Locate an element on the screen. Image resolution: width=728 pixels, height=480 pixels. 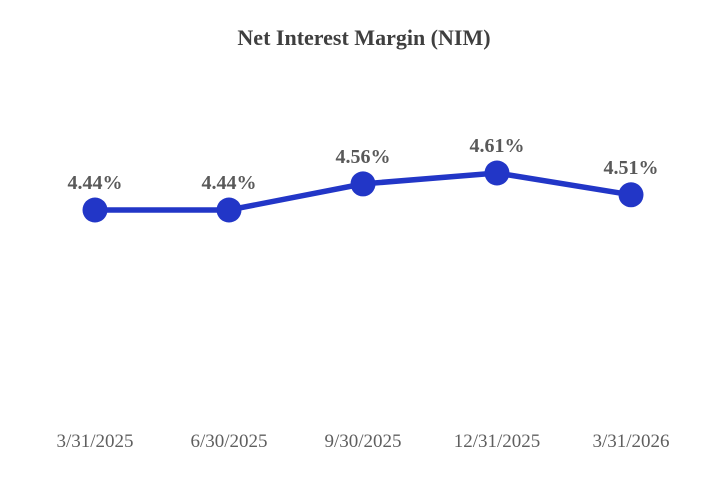
data-point-label: 4.56% is located at coordinates (363, 157).